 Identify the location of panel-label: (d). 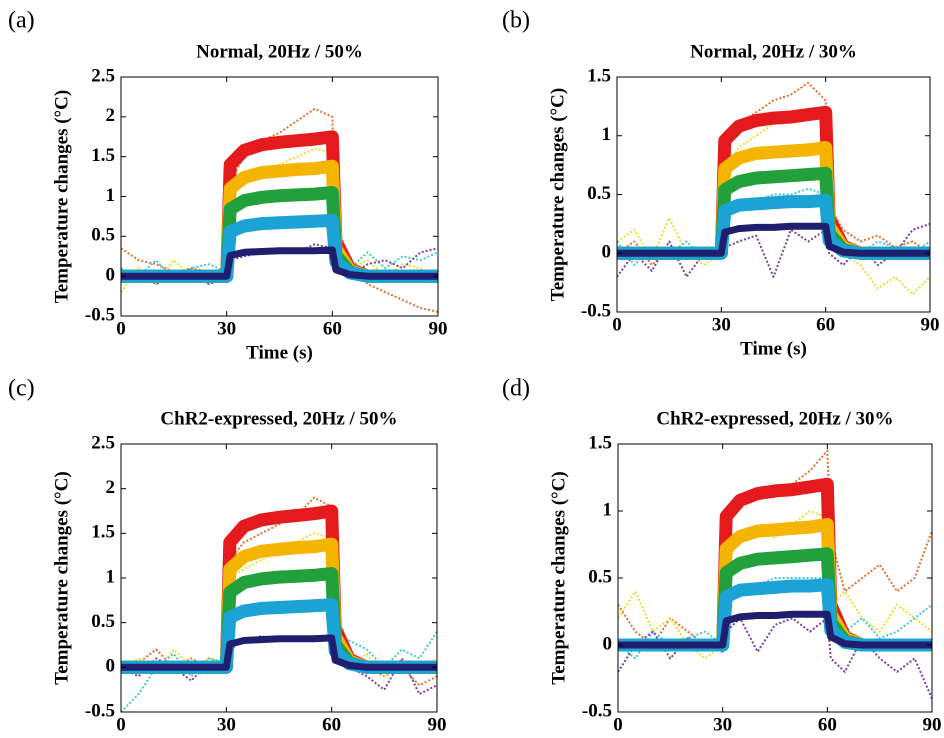
(516, 389).